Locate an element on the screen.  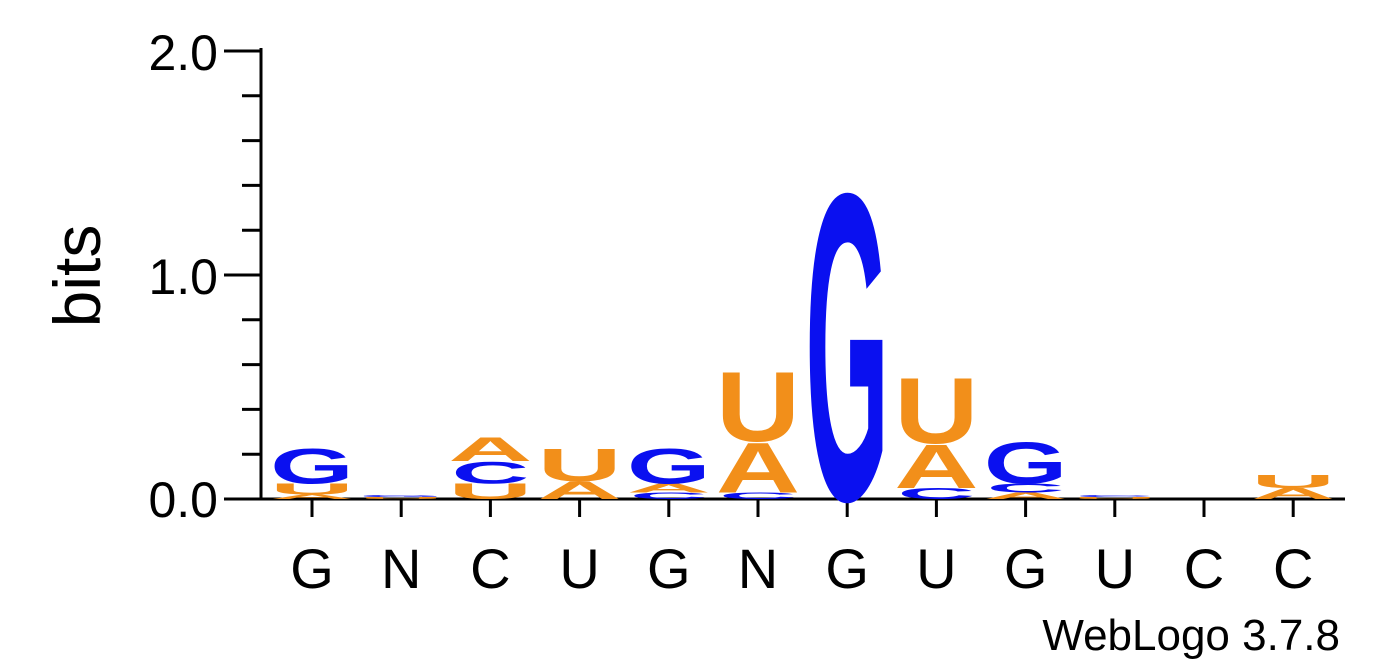
footer-label: WebLogo 3.7.8 is located at coordinates (1191, 635).